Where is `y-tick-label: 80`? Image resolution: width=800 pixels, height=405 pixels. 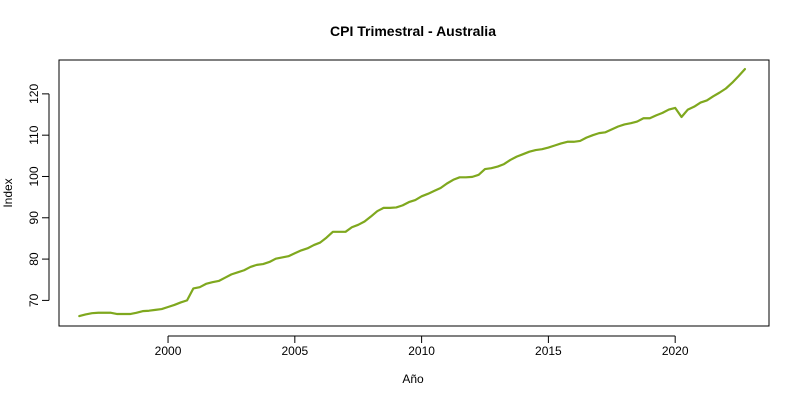 y-tick-label: 80 is located at coordinates (34, 259).